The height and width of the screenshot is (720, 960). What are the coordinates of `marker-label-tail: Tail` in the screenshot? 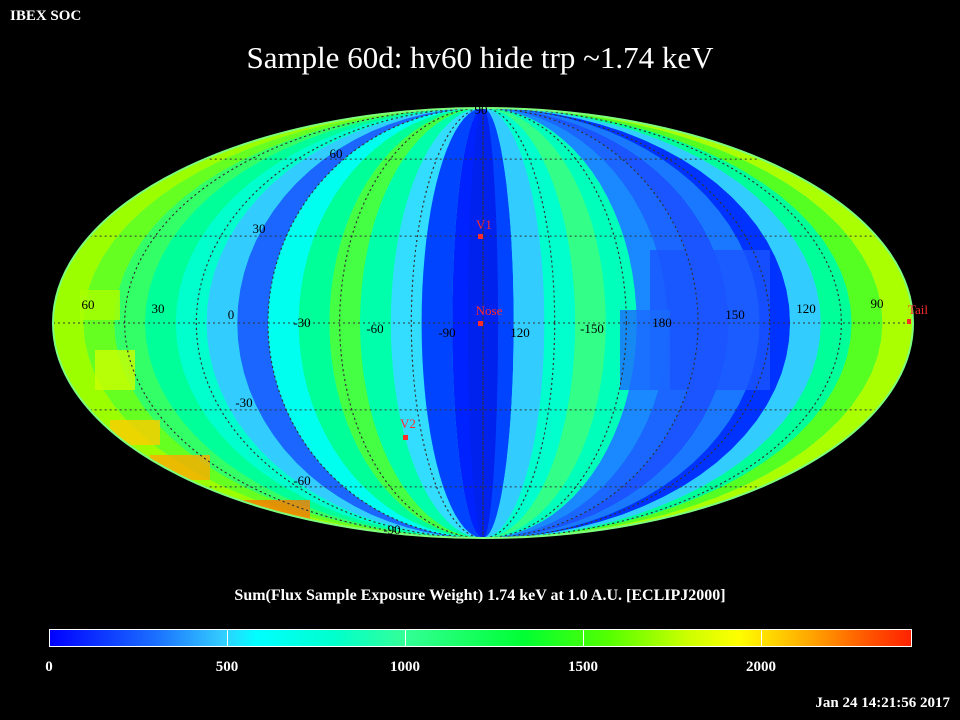 It's located at (918, 309).